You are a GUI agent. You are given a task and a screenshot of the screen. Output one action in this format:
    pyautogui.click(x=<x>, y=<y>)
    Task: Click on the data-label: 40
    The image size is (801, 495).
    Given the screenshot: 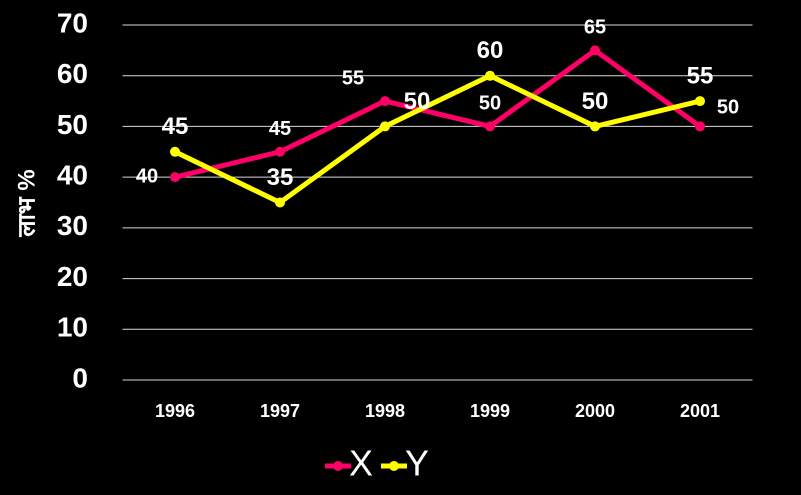 What is the action you would take?
    pyautogui.click(x=147, y=176)
    